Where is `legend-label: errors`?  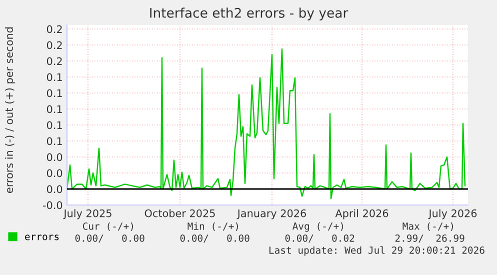 legend-label: errors is located at coordinates (42, 237).